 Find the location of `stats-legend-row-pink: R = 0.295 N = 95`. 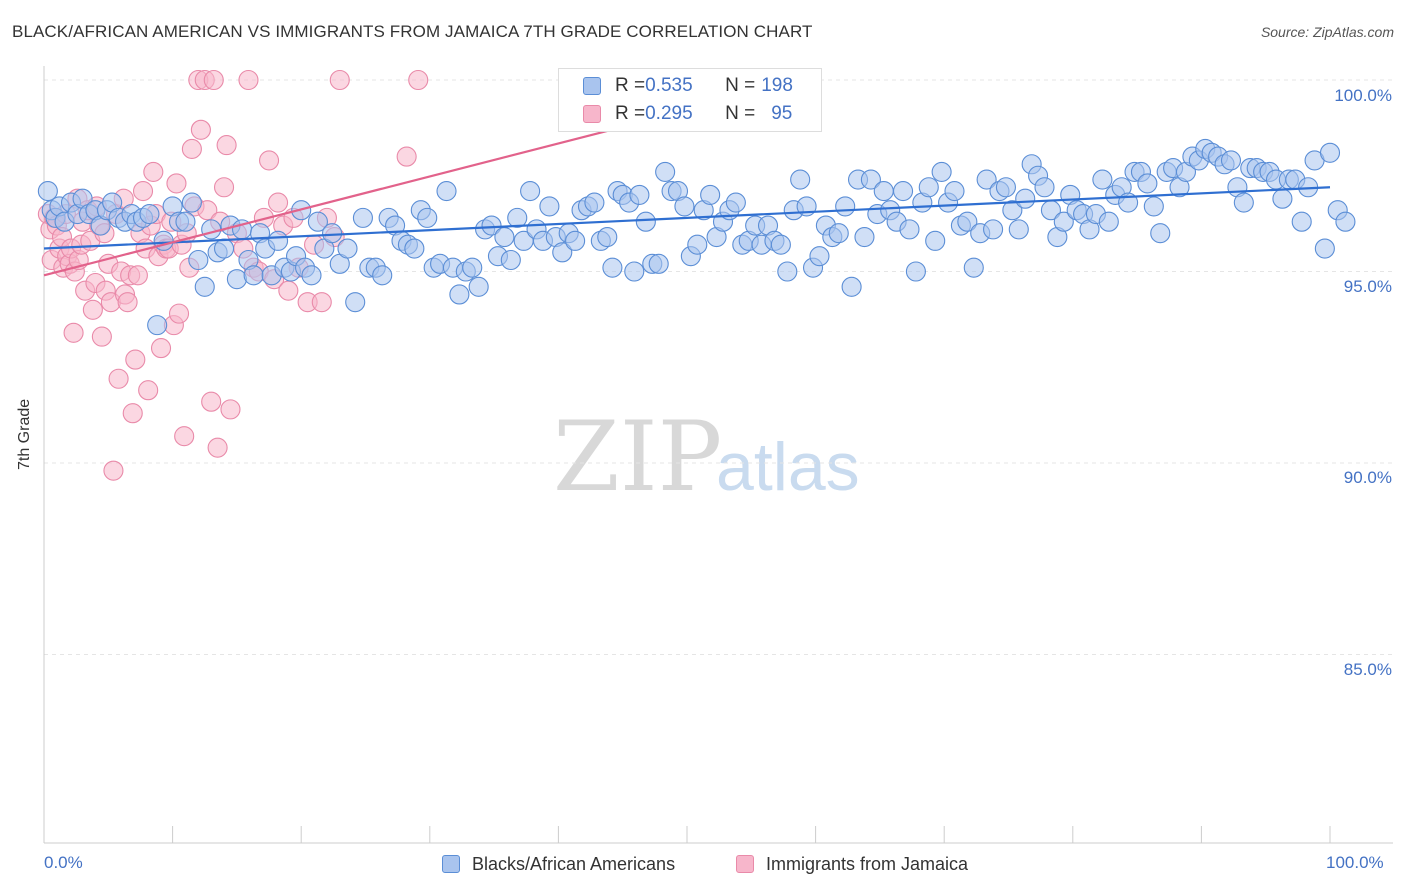

stats-legend-row-pink: R = 0.295 N = 95 is located at coordinates (687, 114).